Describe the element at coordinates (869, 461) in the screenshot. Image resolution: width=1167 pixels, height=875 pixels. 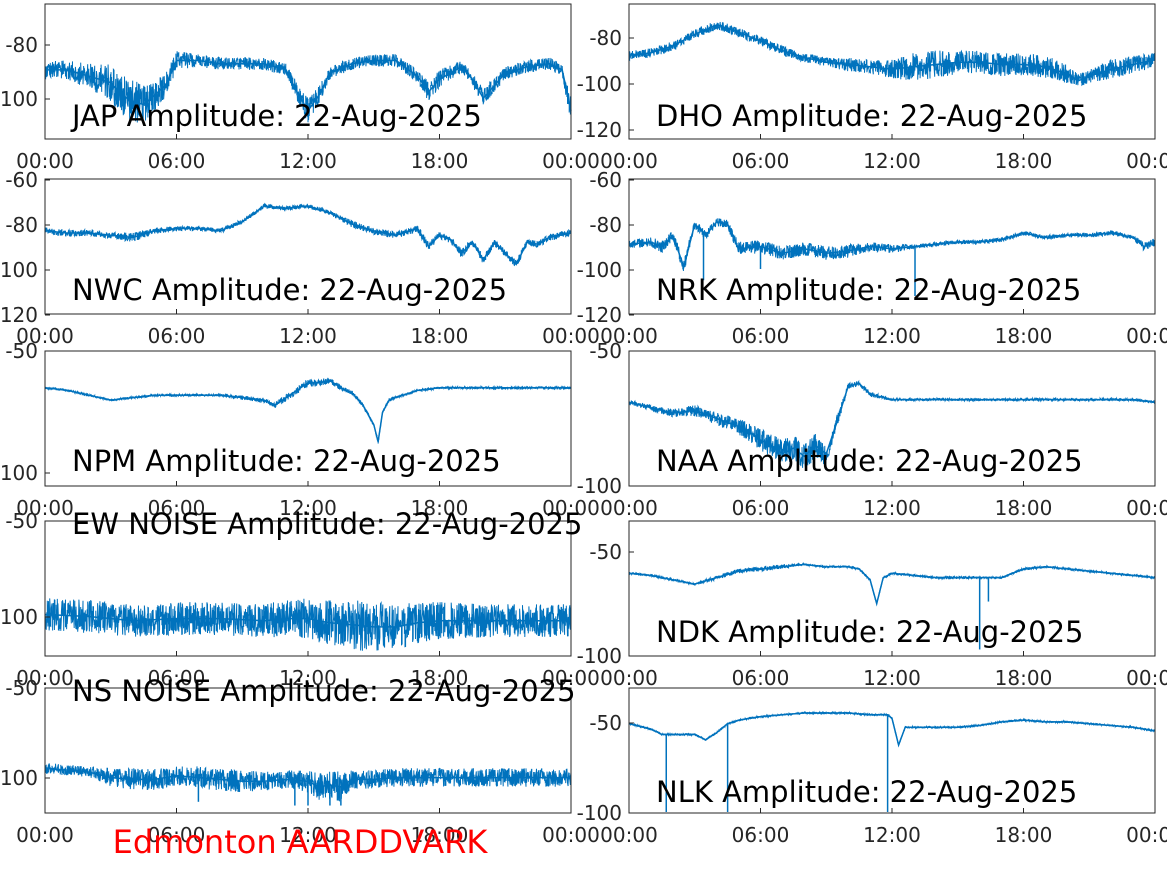
I see `panel-title: NAA Amplitude: 22-Aug-2025` at that location.